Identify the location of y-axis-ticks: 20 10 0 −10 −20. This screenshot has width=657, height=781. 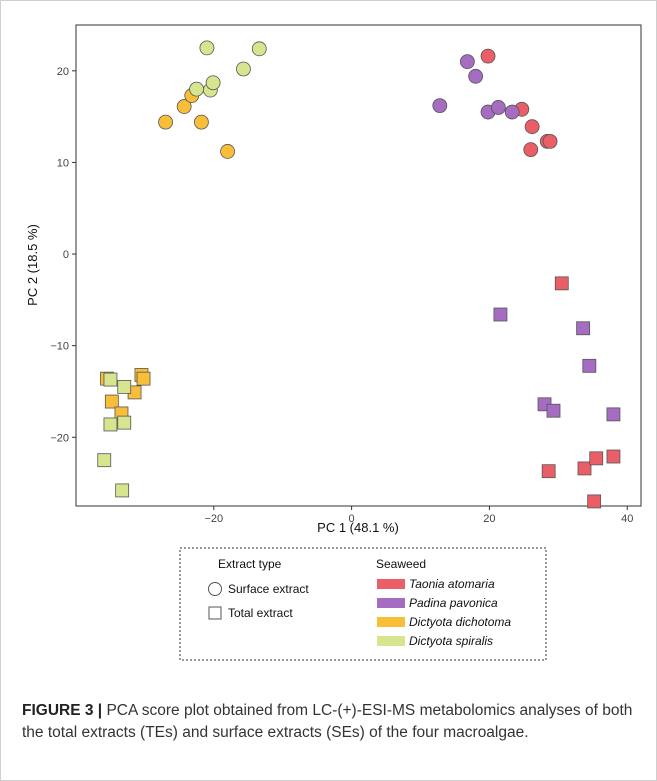
(63, 255).